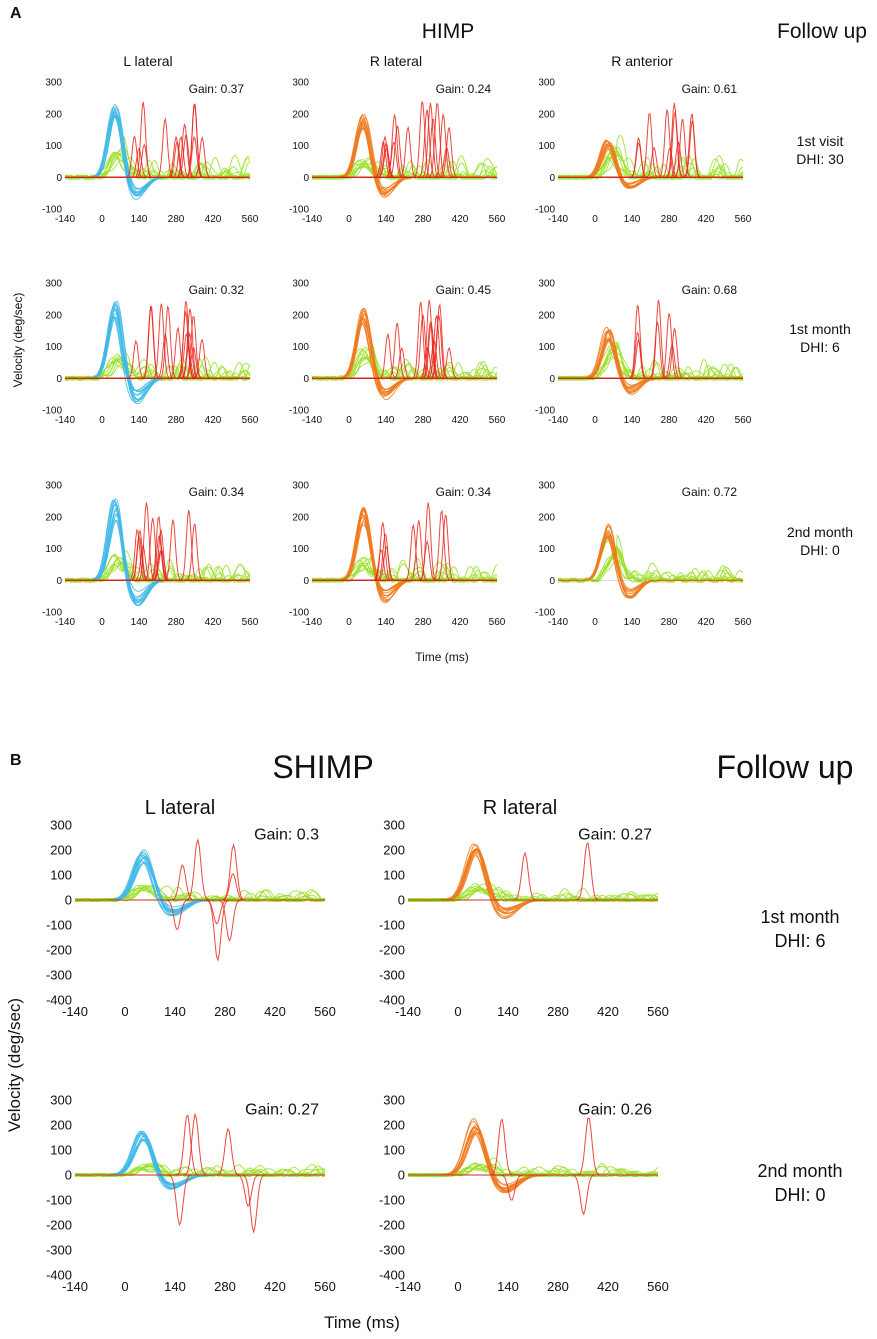 This screenshot has height=1339, width=877. What do you see at coordinates (464, 89) in the screenshot?
I see `gain-label: Gain: 0.24` at bounding box center [464, 89].